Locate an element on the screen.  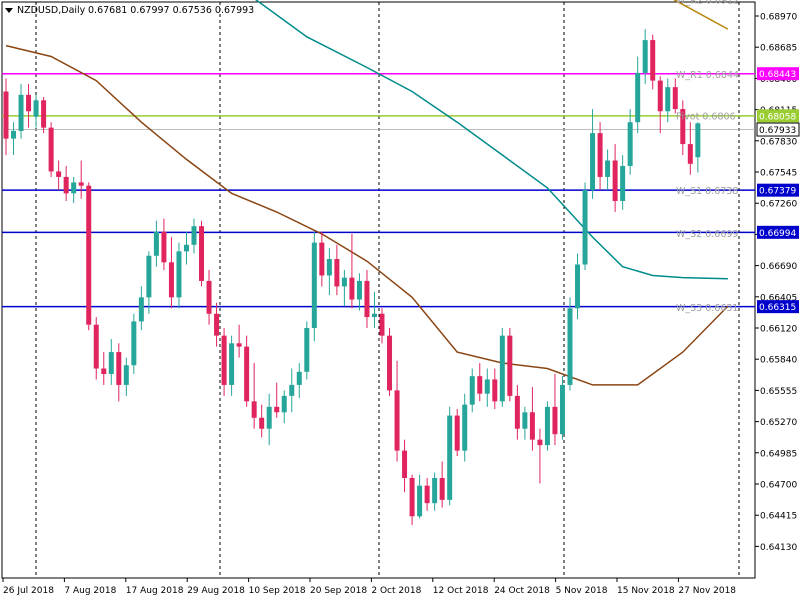
x-axis-label: 17 Aug 2018 is located at coordinates (155, 591).